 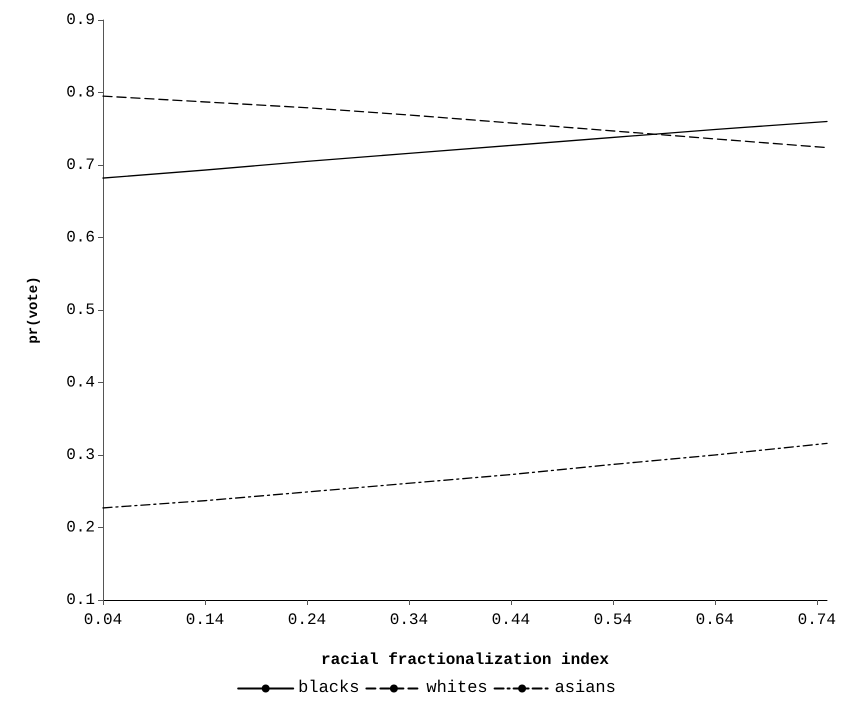 I want to click on x-tick-label: 0.44, so click(x=511, y=620).